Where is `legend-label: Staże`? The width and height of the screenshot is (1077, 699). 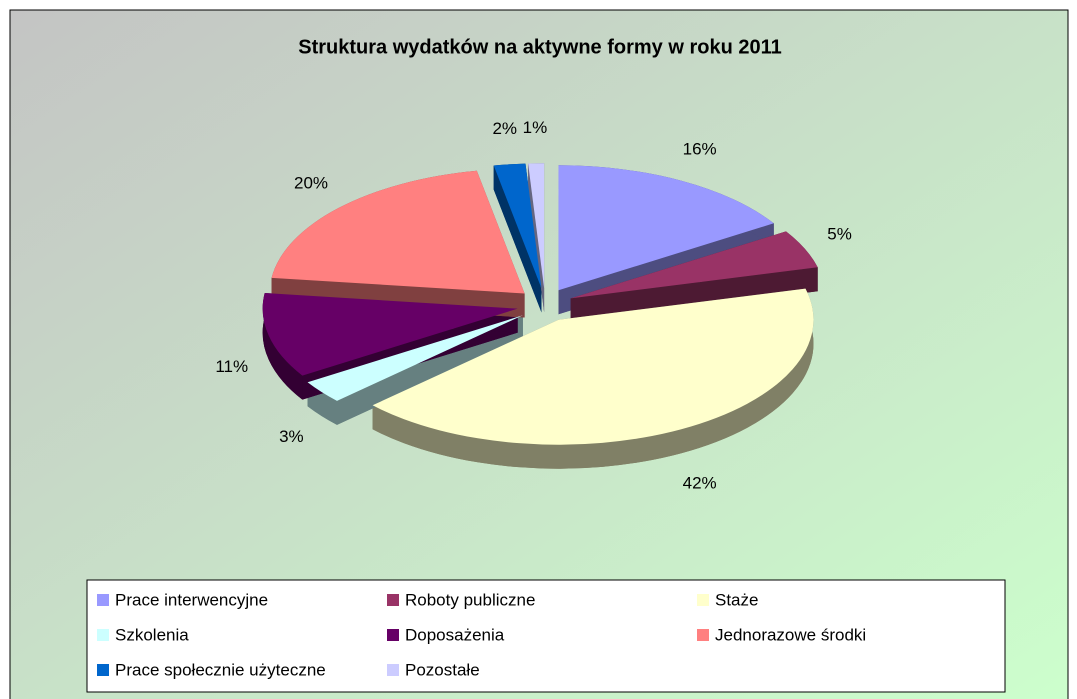 legend-label: Staże is located at coordinates (736, 599).